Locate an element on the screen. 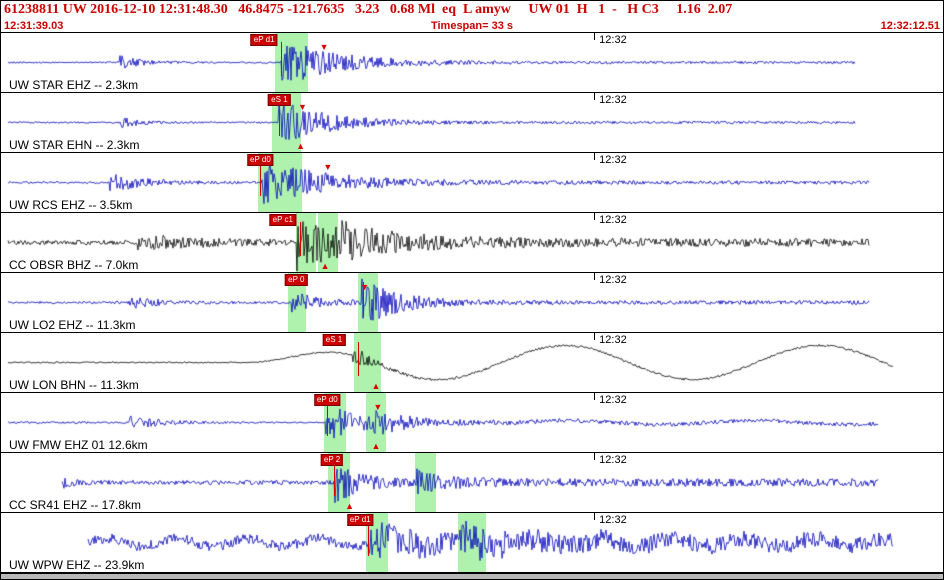 The width and height of the screenshot is (944, 580). station-label: UW WPW EHZ -- 23.9km is located at coordinates (77, 565).